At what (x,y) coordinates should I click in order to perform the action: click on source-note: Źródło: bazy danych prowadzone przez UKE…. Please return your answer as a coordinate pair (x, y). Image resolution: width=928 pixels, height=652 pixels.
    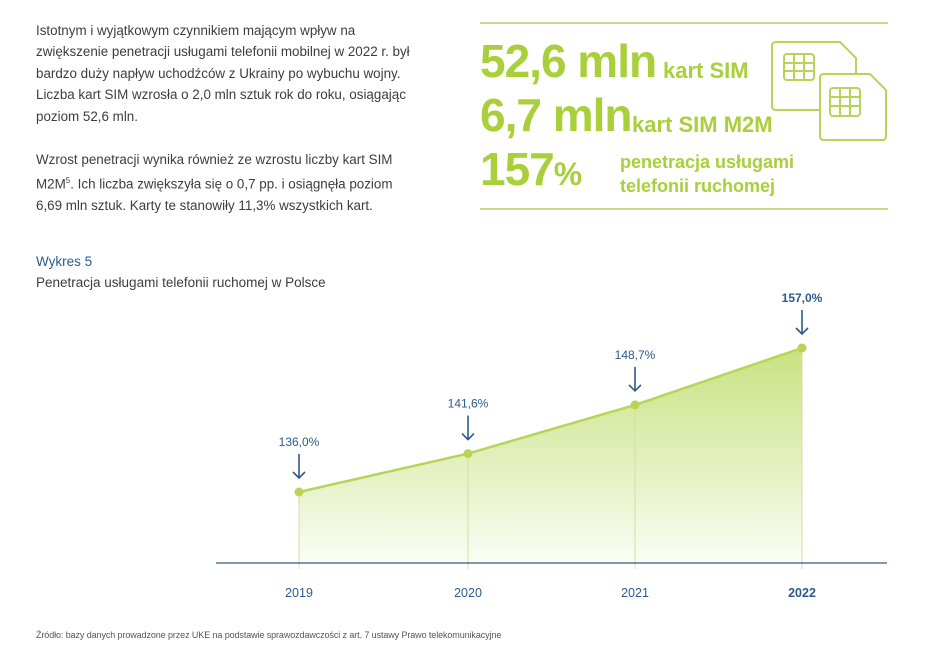
    Looking at the image, I should click on (269, 635).